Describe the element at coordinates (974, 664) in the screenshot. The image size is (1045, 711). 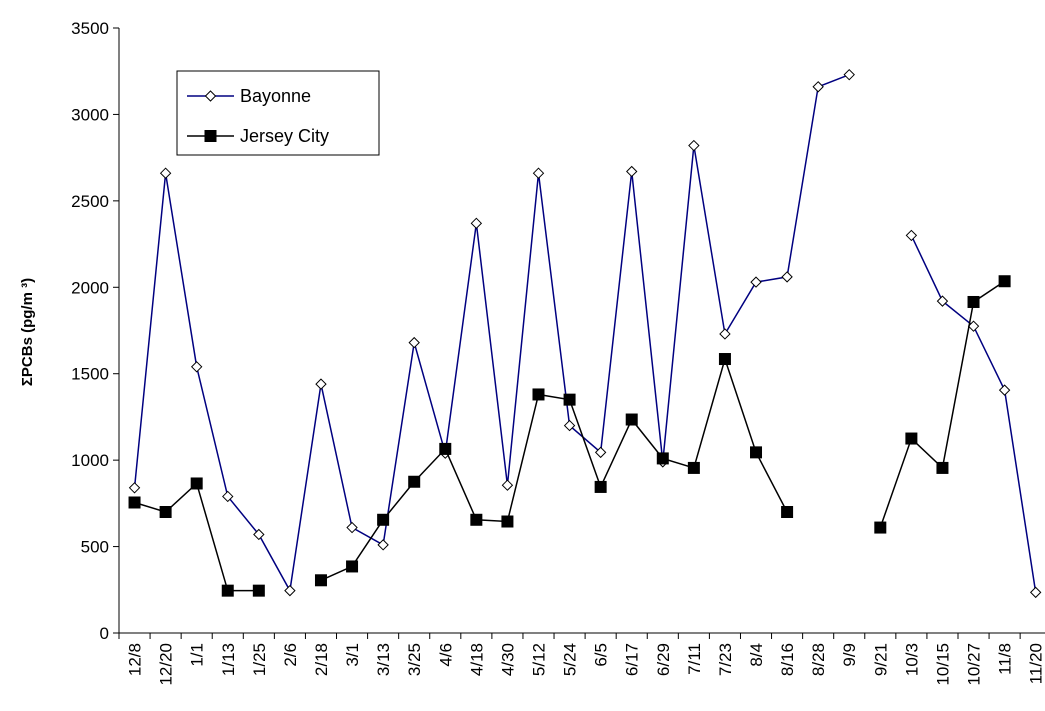
I see `x-tick-label: 10/27` at that location.